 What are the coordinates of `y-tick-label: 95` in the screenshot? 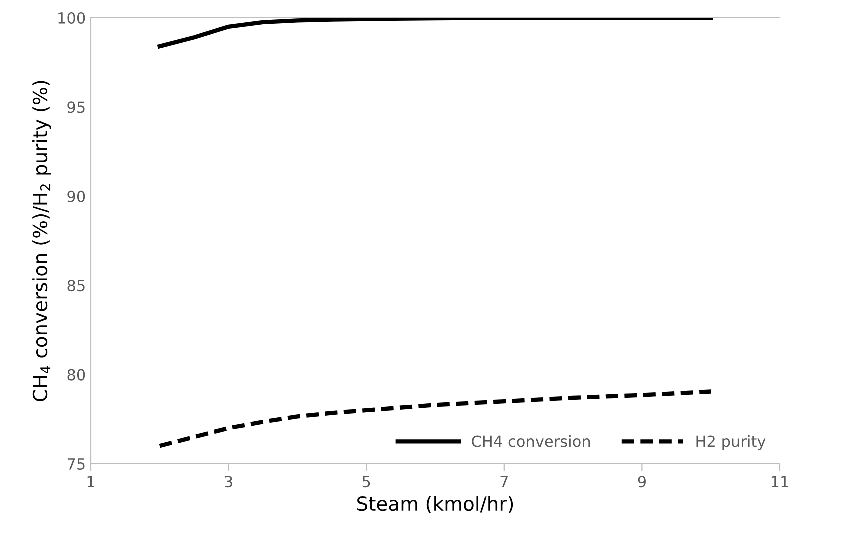 It's located at (76, 108).